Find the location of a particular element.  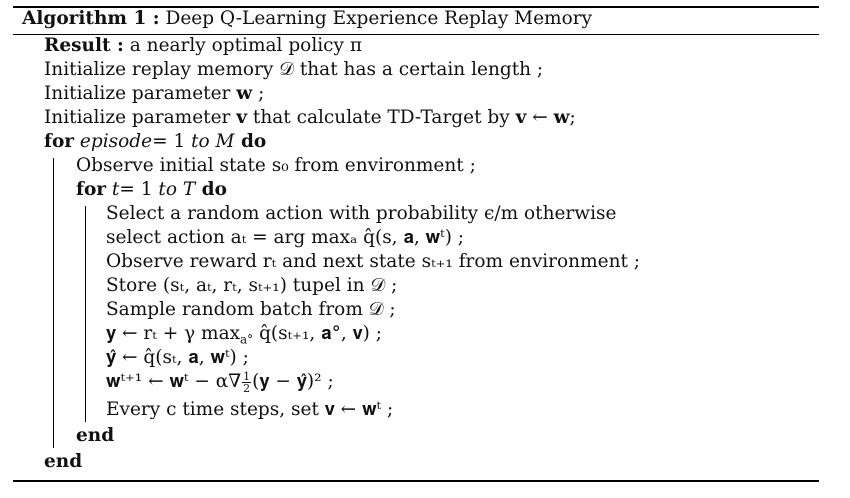

episode-eq: = 1 is located at coordinates (172, 141).